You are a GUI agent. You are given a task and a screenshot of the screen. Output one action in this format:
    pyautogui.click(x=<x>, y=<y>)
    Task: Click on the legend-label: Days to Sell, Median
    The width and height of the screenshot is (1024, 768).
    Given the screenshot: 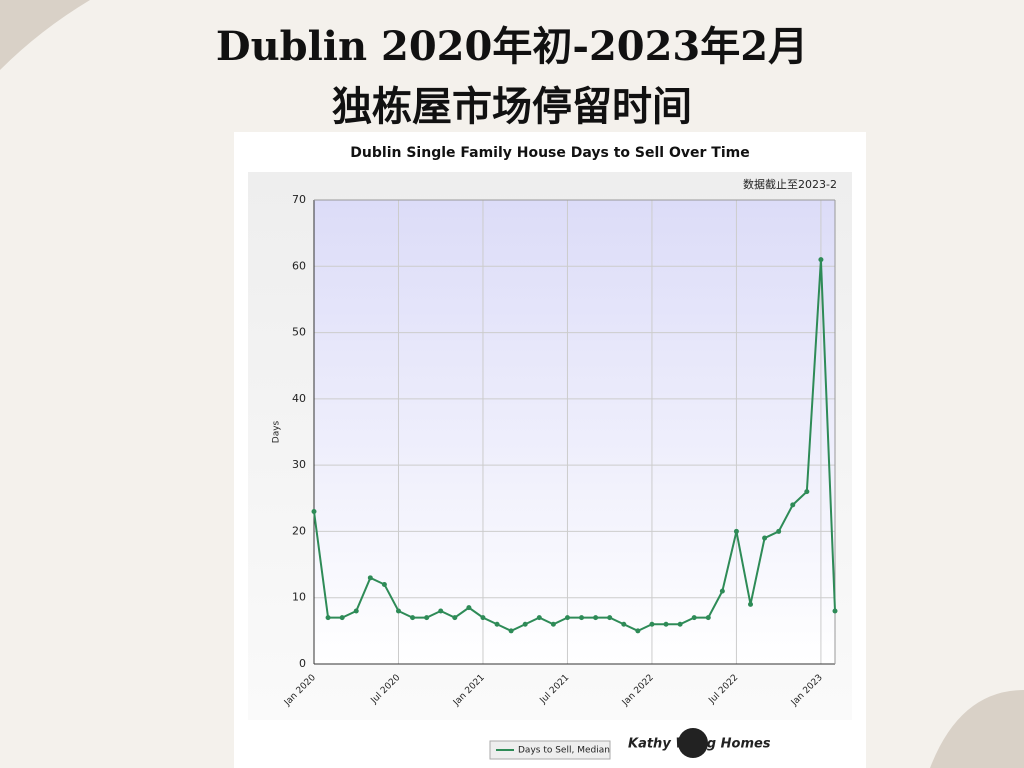 What is the action you would take?
    pyautogui.click(x=564, y=751)
    